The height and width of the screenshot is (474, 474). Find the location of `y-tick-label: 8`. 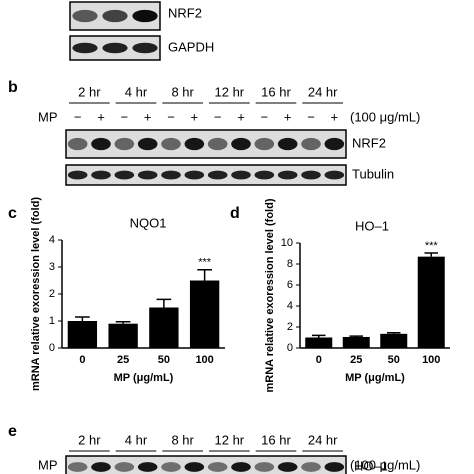

y-tick-label: 8 is located at coordinates (290, 264).